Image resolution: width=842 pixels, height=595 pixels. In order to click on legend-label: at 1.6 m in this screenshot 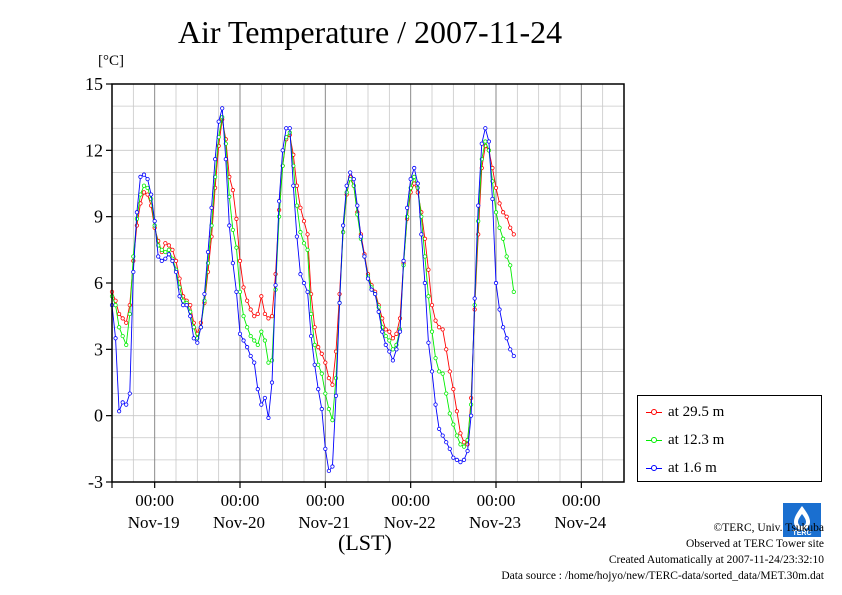, I will do `click(692, 467)`.